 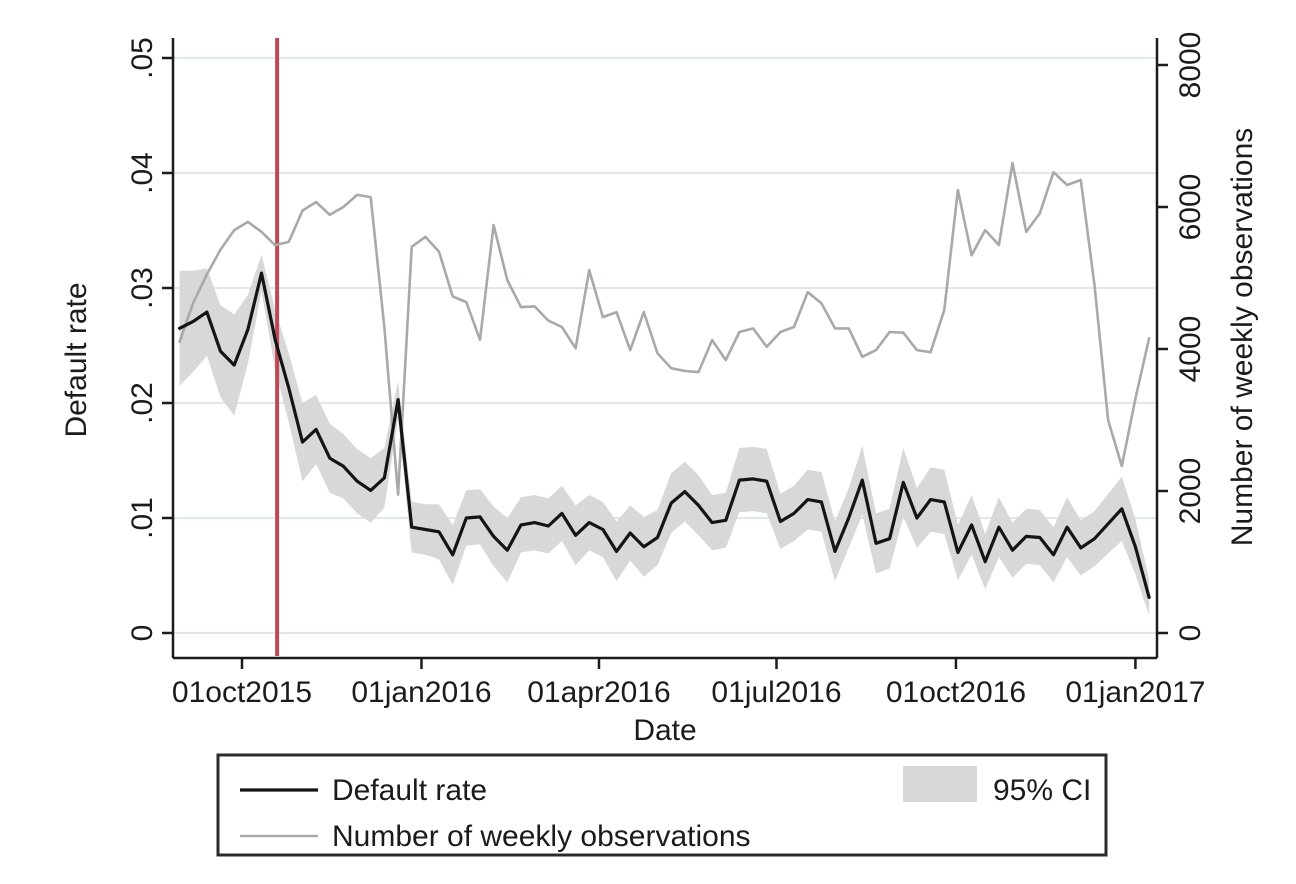 I want to click on y-axis-right-tick-label: 6000, so click(x=1190, y=207).